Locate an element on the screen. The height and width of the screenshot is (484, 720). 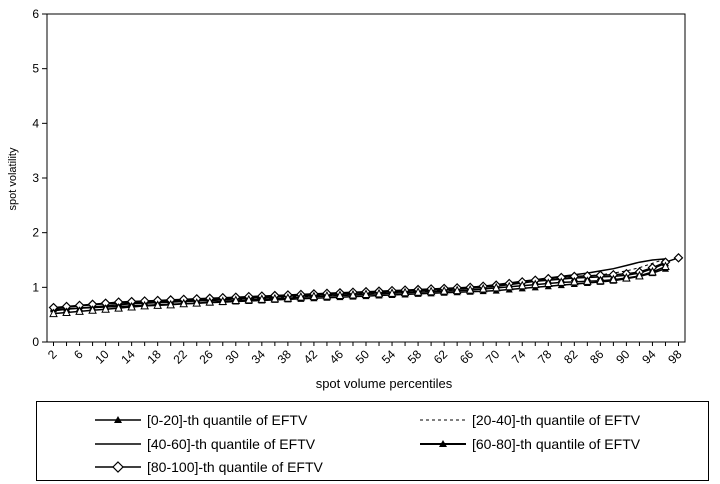
x-tick-label: 38 is located at coordinates (285, 357).